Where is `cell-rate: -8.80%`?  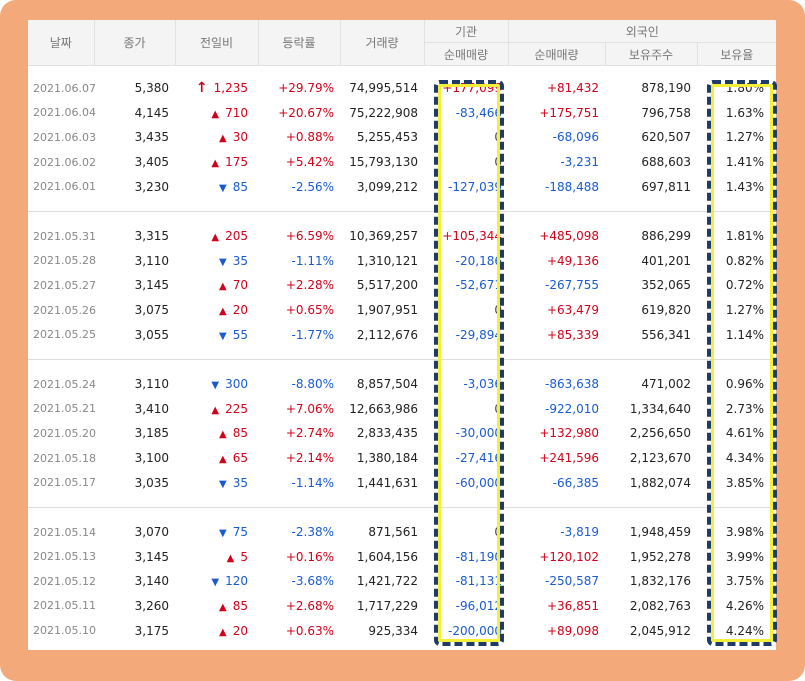 cell-rate: -8.80% is located at coordinates (312, 384).